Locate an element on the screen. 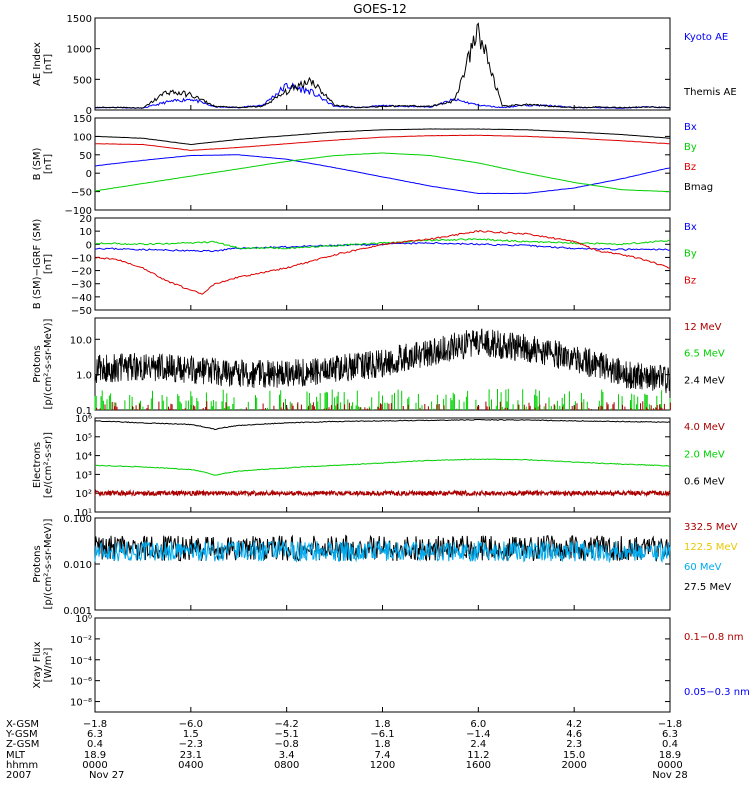  x-axis-cell: 0.4 is located at coordinates (670, 744).